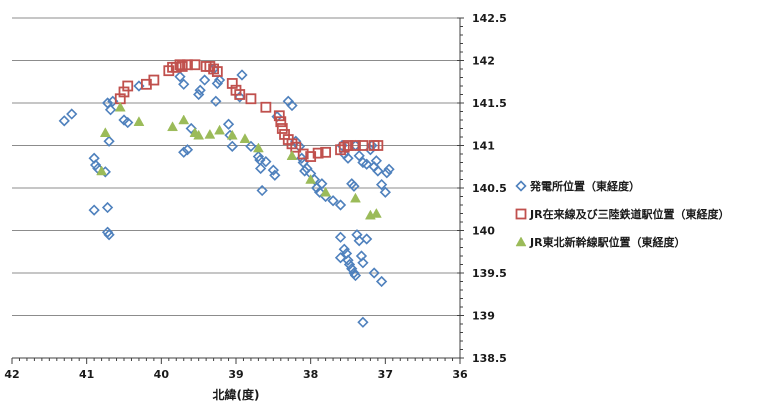  Describe the element at coordinates (489, 358) in the screenshot. I see `y-tick-label: 138.5` at that location.